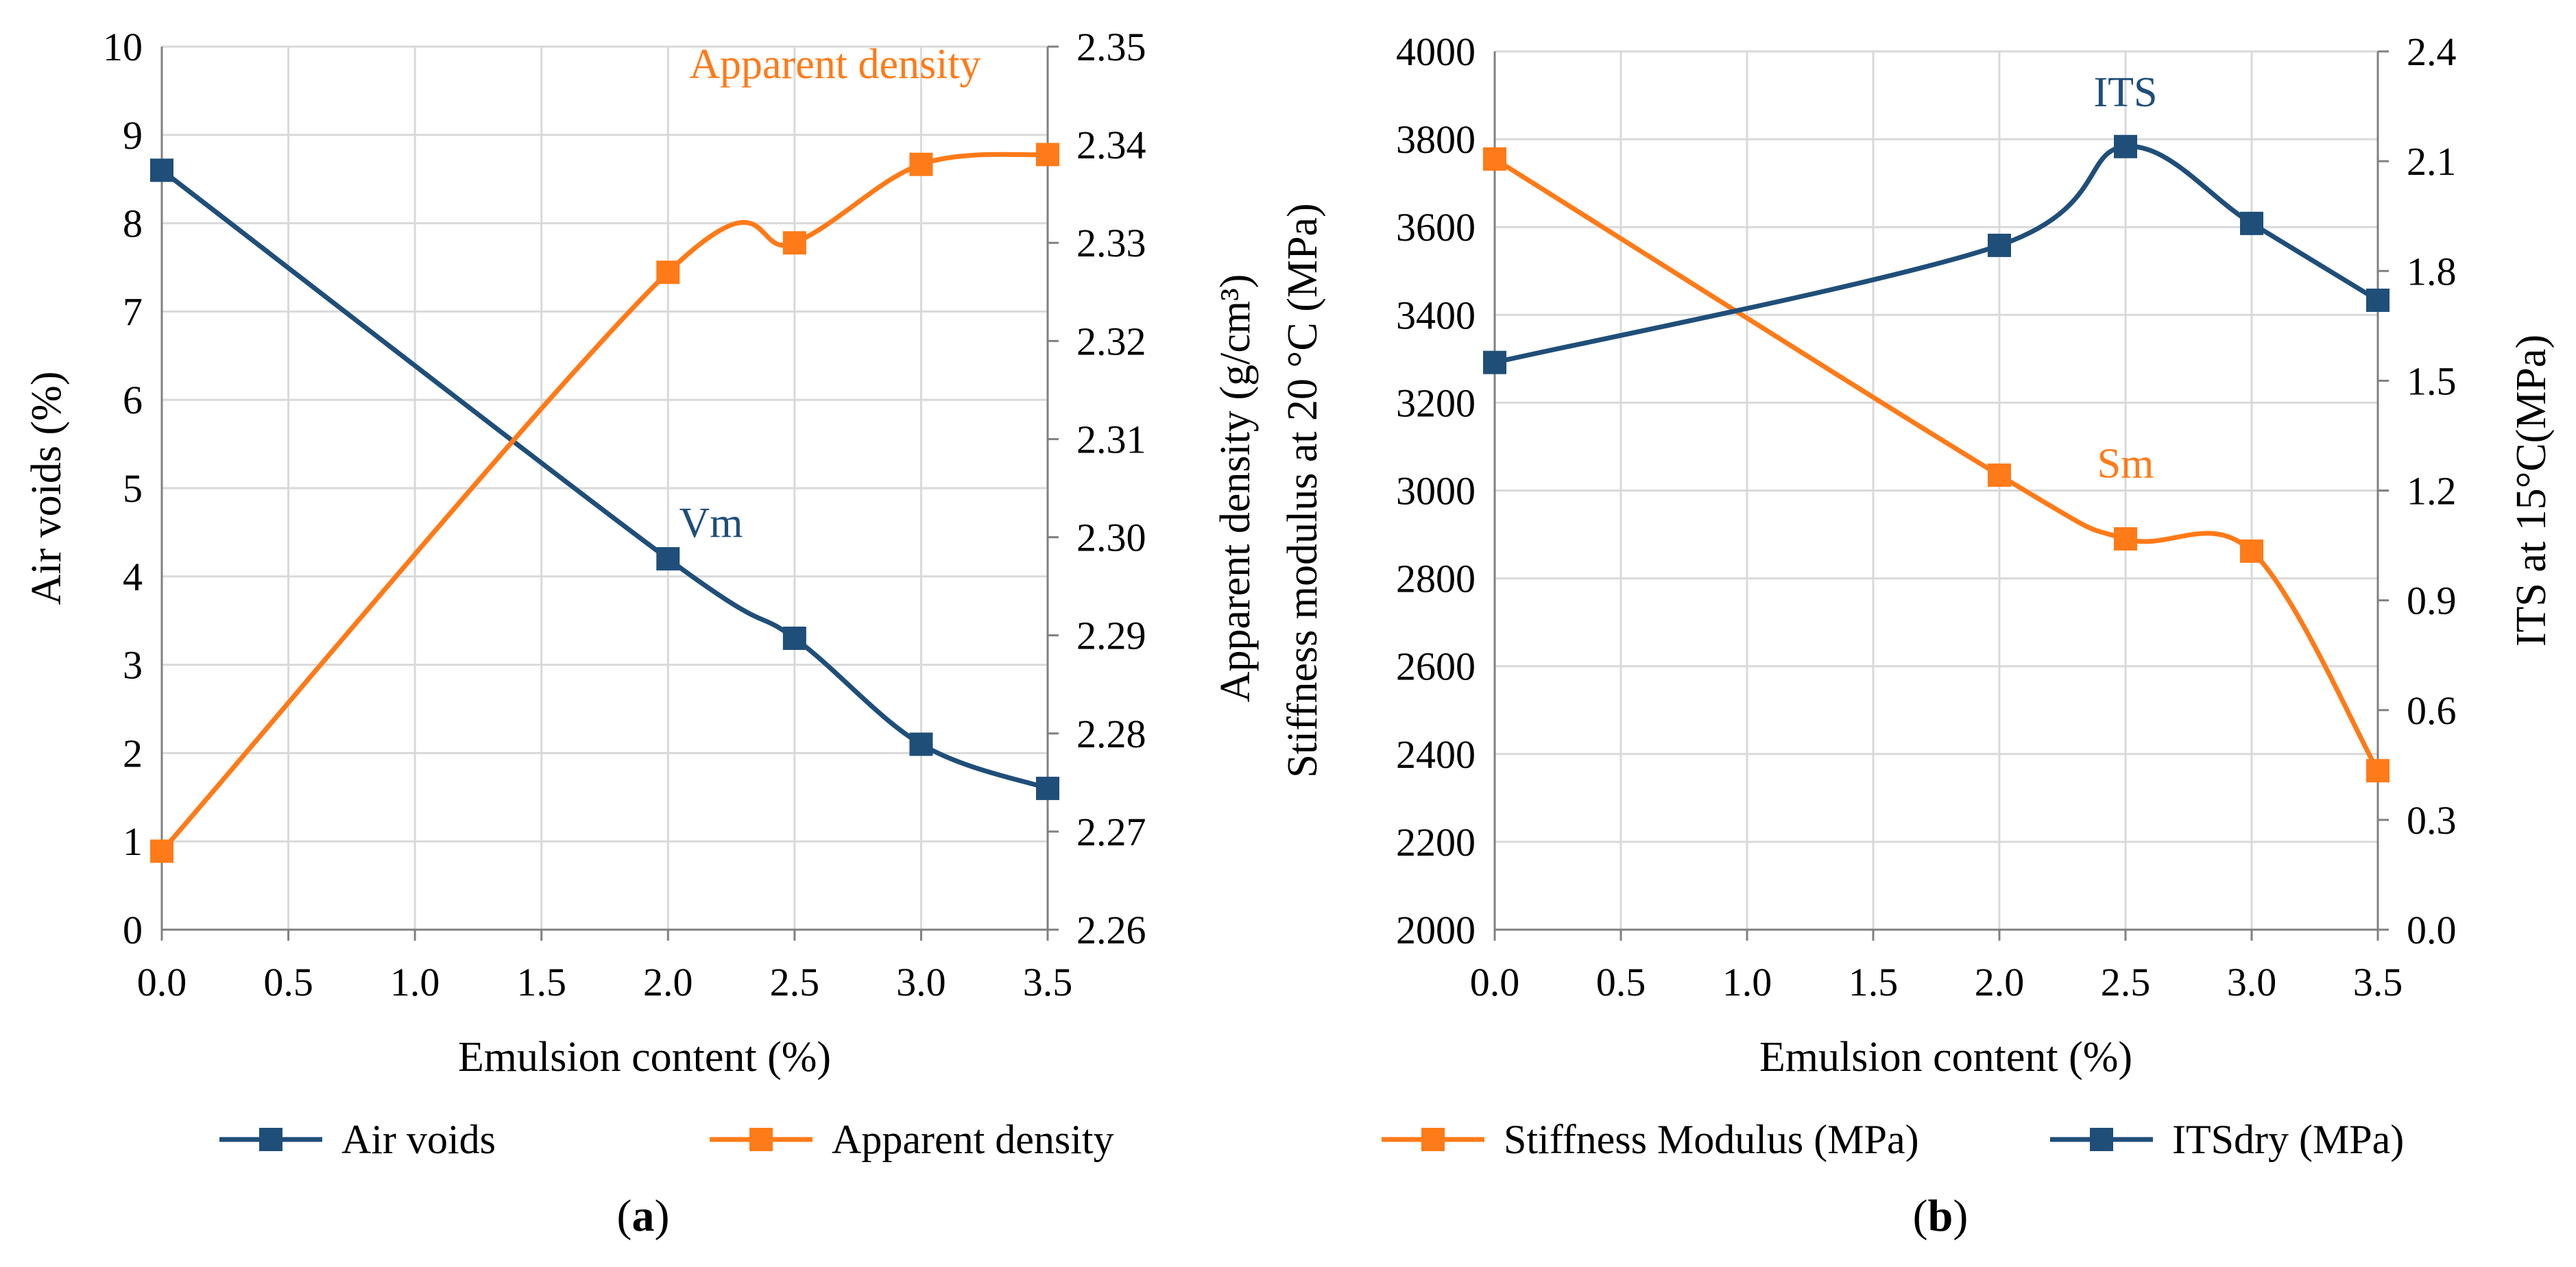 The height and width of the screenshot is (1267, 2576). Describe the element at coordinates (835, 64) in the screenshot. I see `series-annotation: Apparent density` at that location.